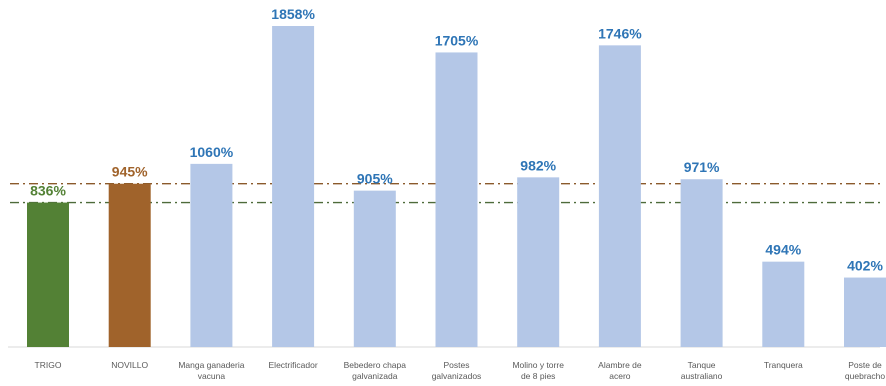  Describe the element at coordinates (702, 365) in the screenshot. I see `category-label-8-line-0: Tanque` at that location.